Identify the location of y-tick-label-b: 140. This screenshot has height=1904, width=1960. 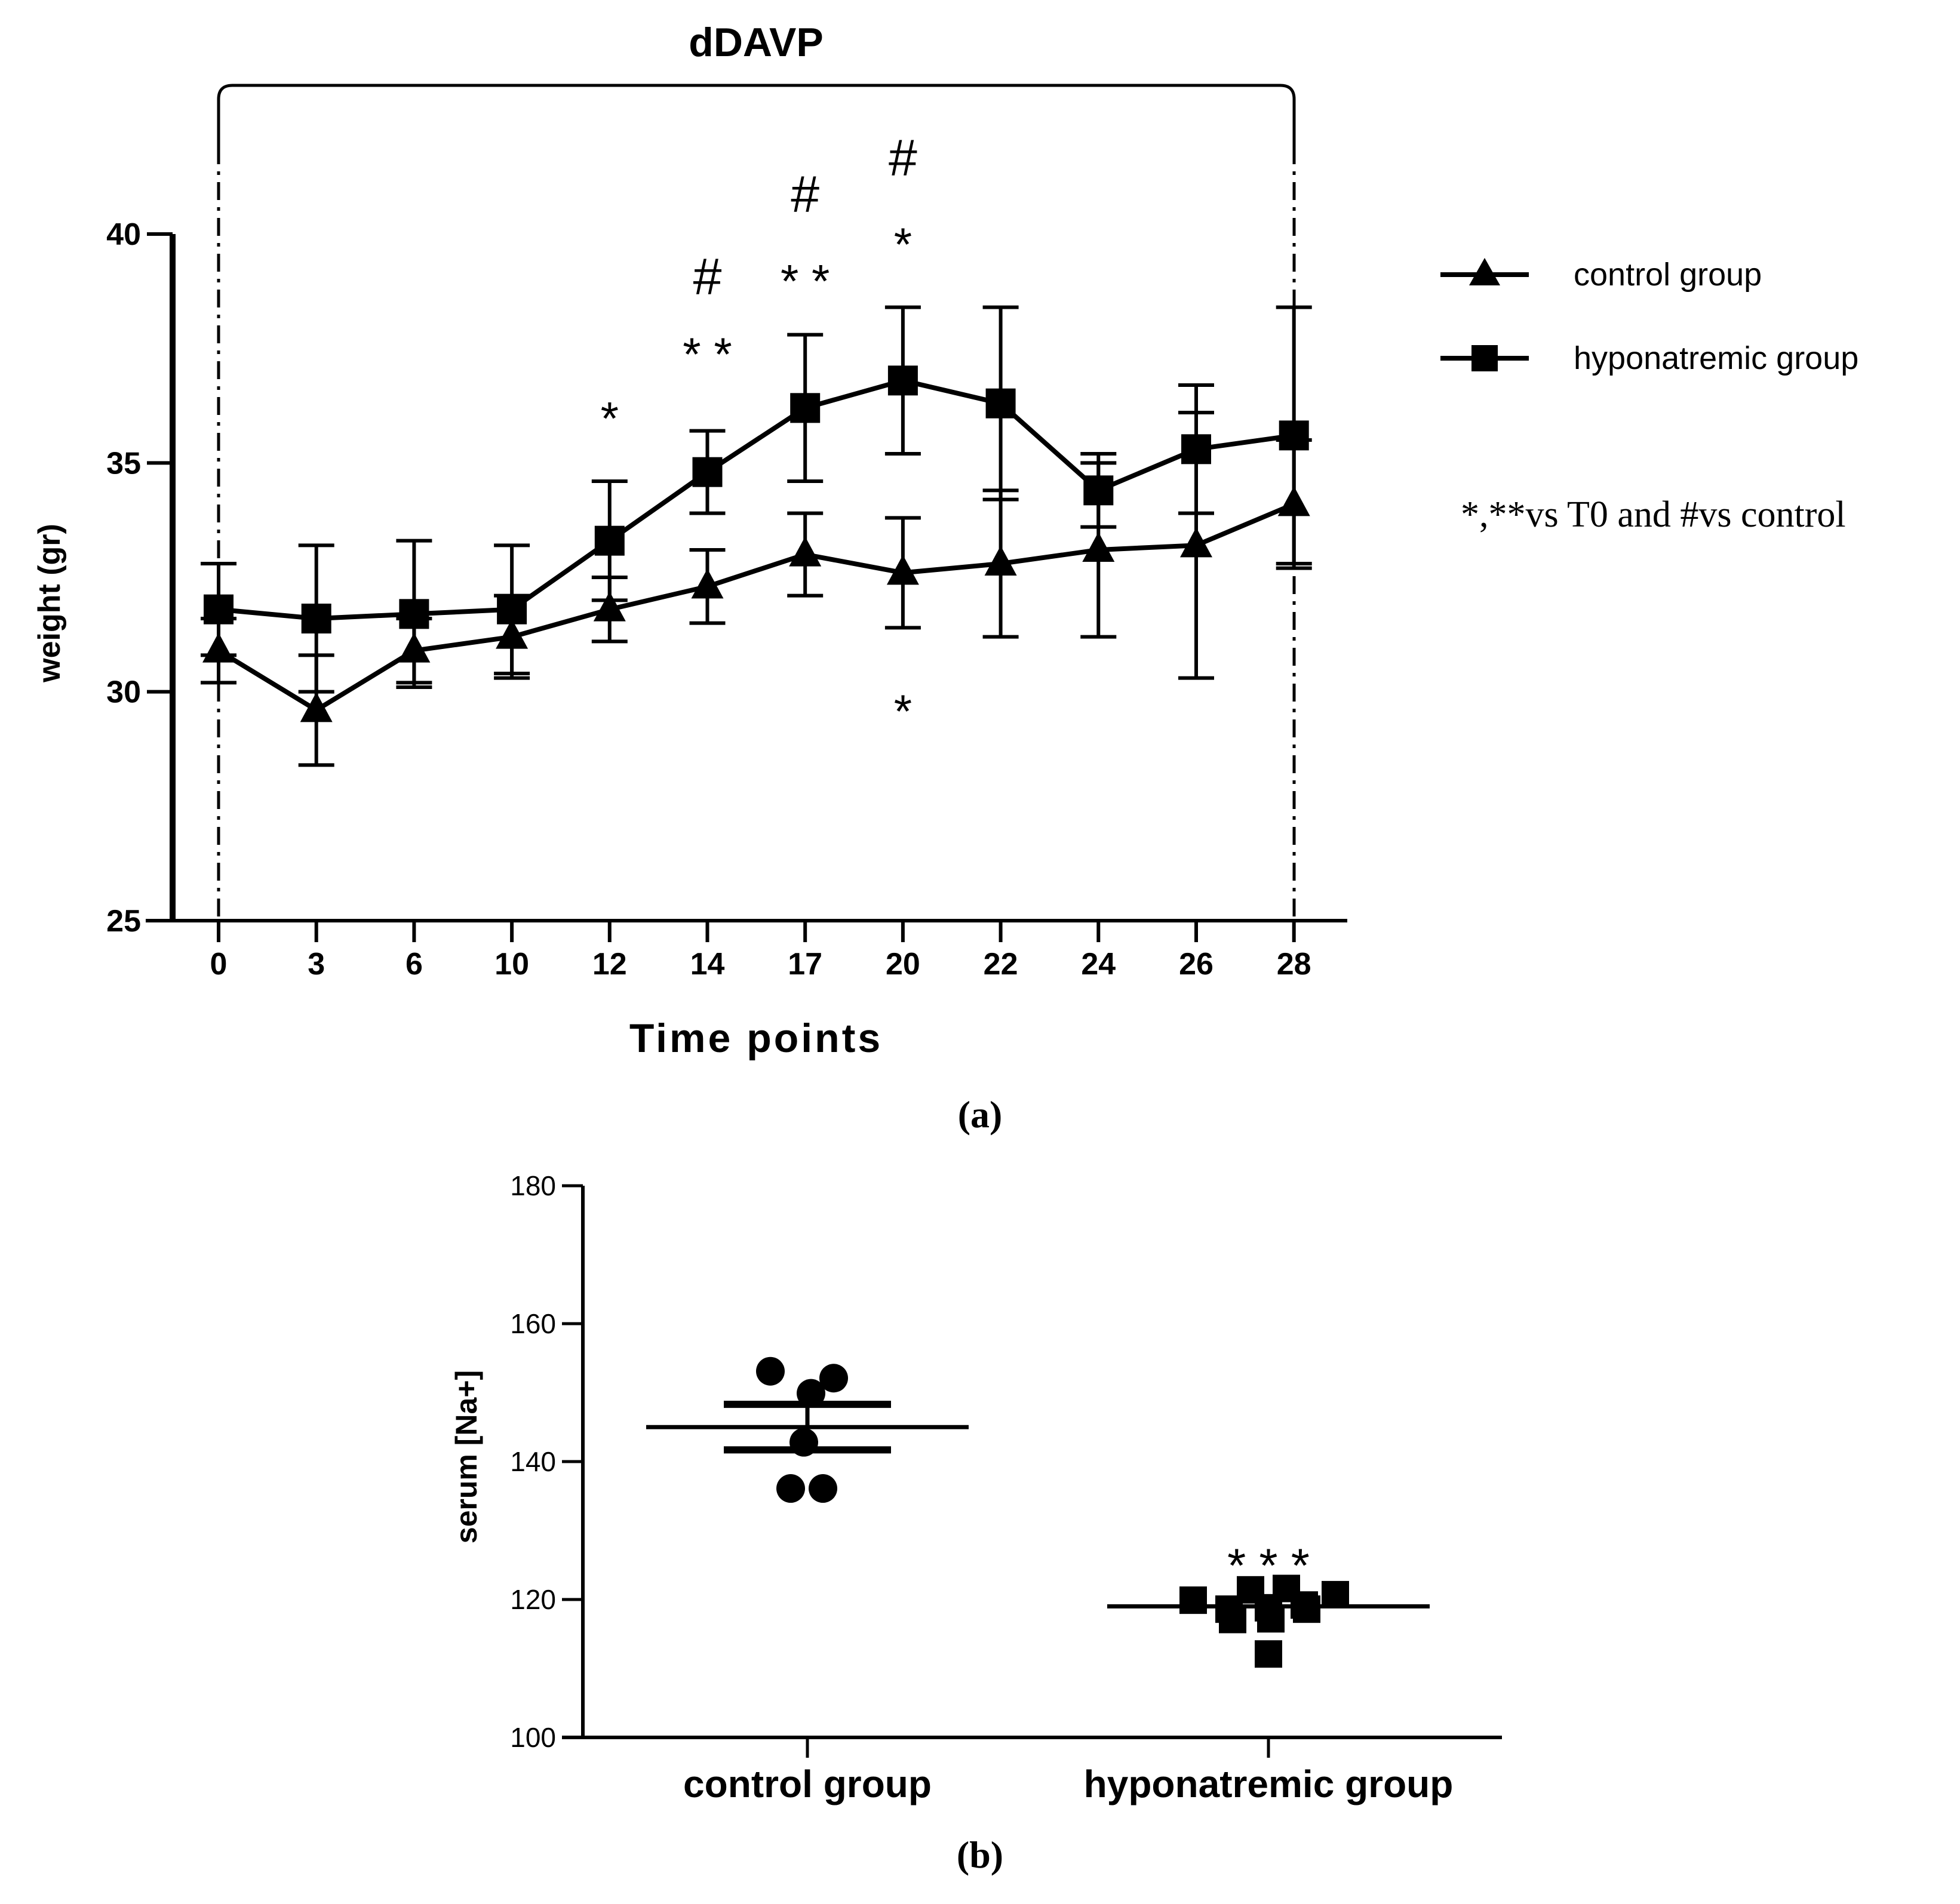
(533, 1461).